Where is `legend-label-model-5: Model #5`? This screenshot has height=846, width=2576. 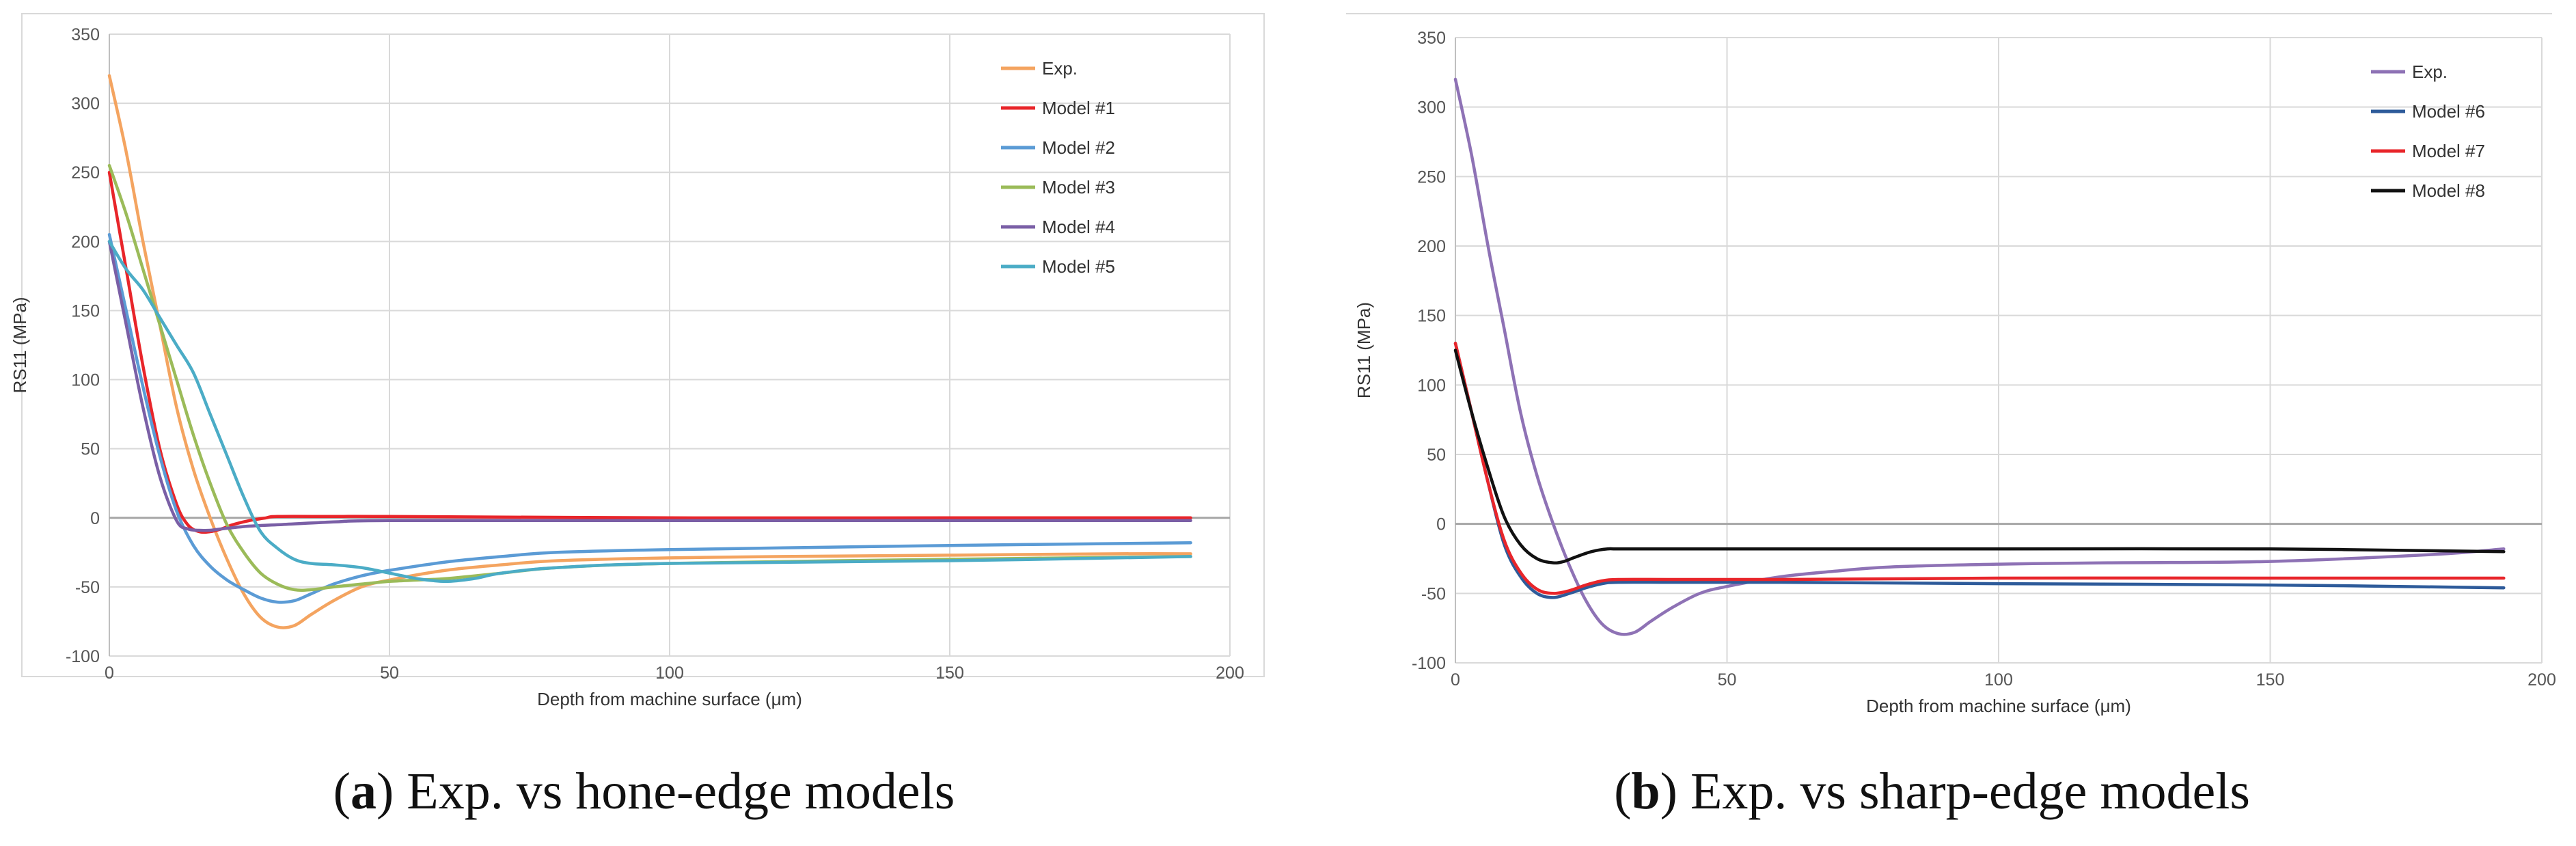 legend-label-model-5: Model #5 is located at coordinates (1078, 266).